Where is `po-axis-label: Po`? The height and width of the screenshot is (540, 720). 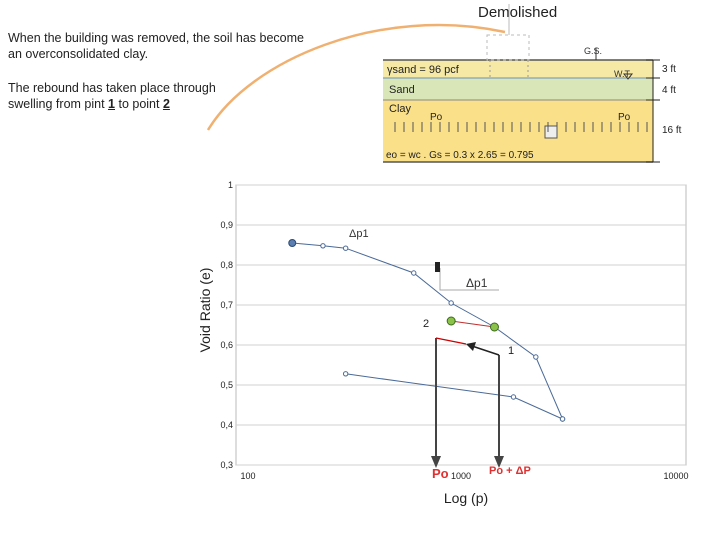
po-axis-label: Po is located at coordinates (440, 473).